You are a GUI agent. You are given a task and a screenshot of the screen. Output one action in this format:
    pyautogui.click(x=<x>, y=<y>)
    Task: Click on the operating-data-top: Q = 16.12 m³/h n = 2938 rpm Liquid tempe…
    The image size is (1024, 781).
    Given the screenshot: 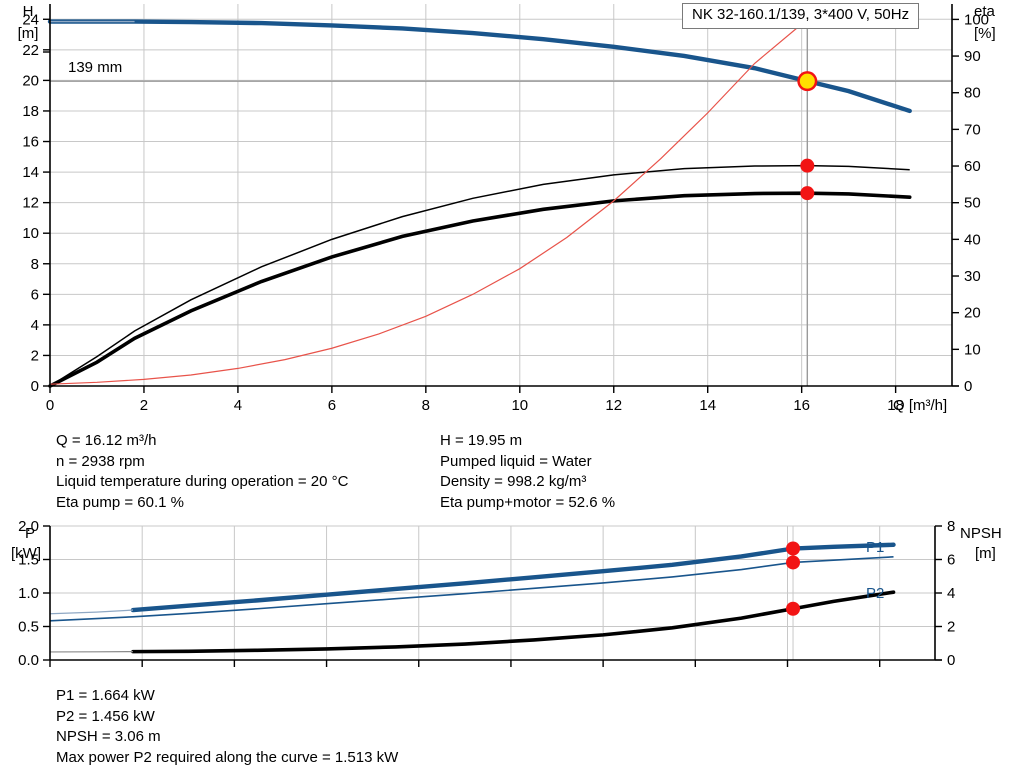 What is the action you would take?
    pyautogui.click(x=512, y=475)
    